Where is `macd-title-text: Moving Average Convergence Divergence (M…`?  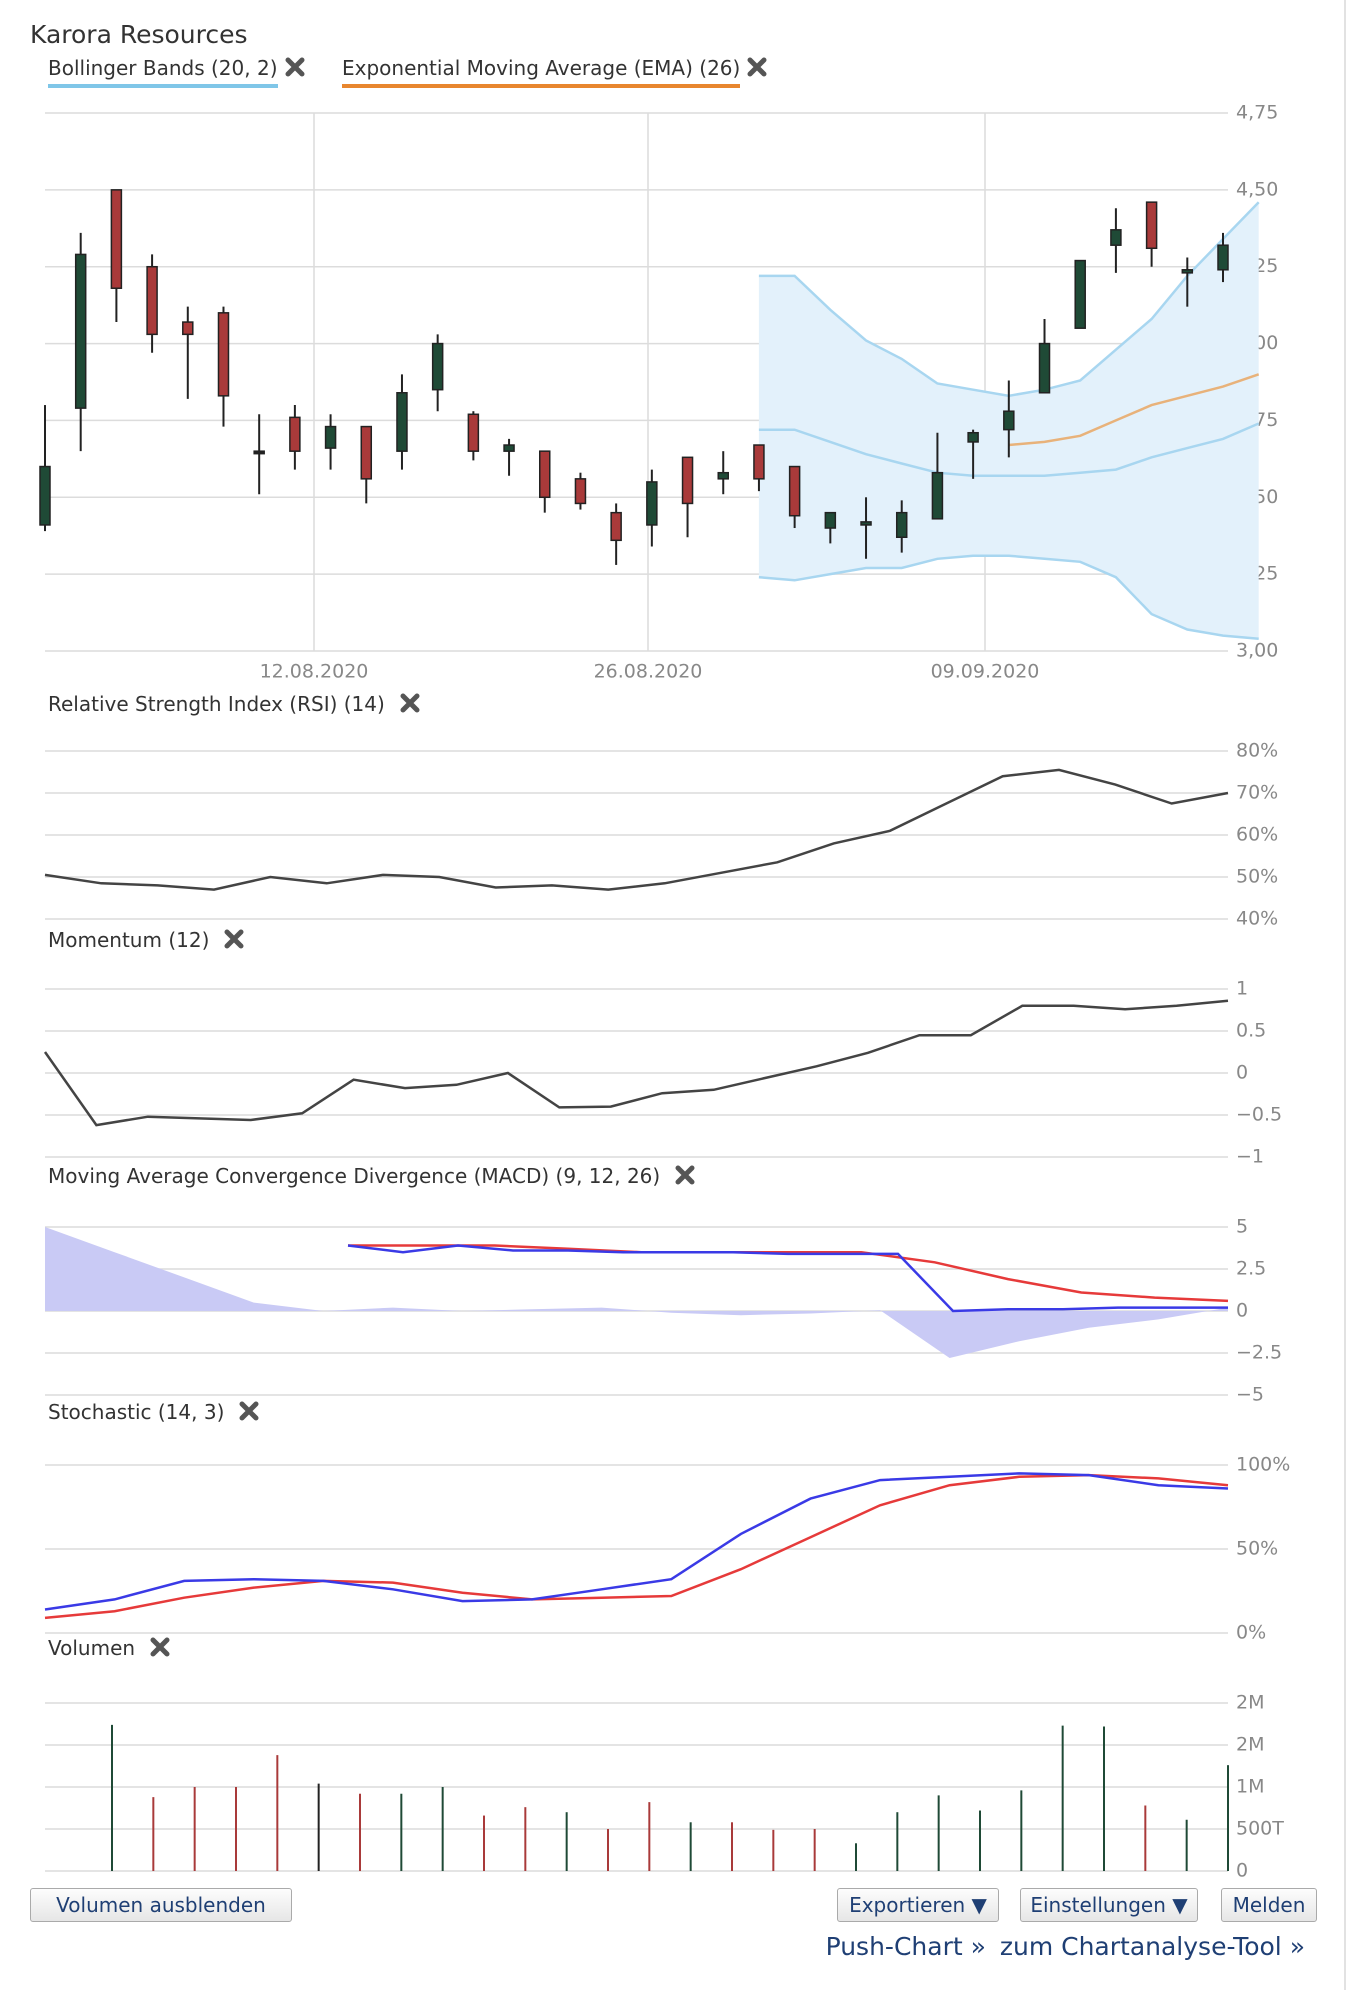
macd-title-text: Moving Average Convergence Divergence (M… is located at coordinates (354, 1176).